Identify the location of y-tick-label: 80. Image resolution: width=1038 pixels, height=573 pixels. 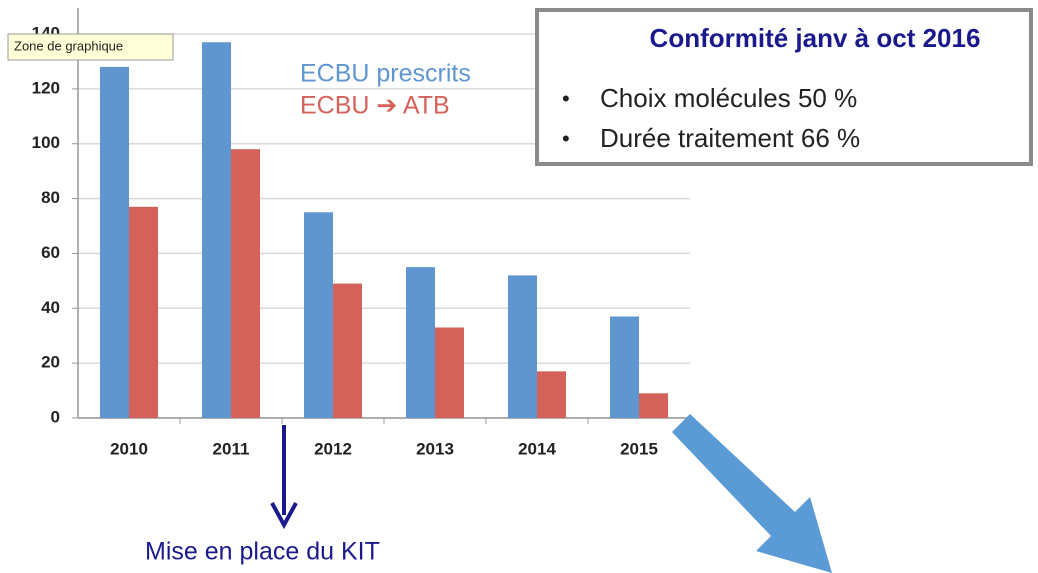
(50, 197).